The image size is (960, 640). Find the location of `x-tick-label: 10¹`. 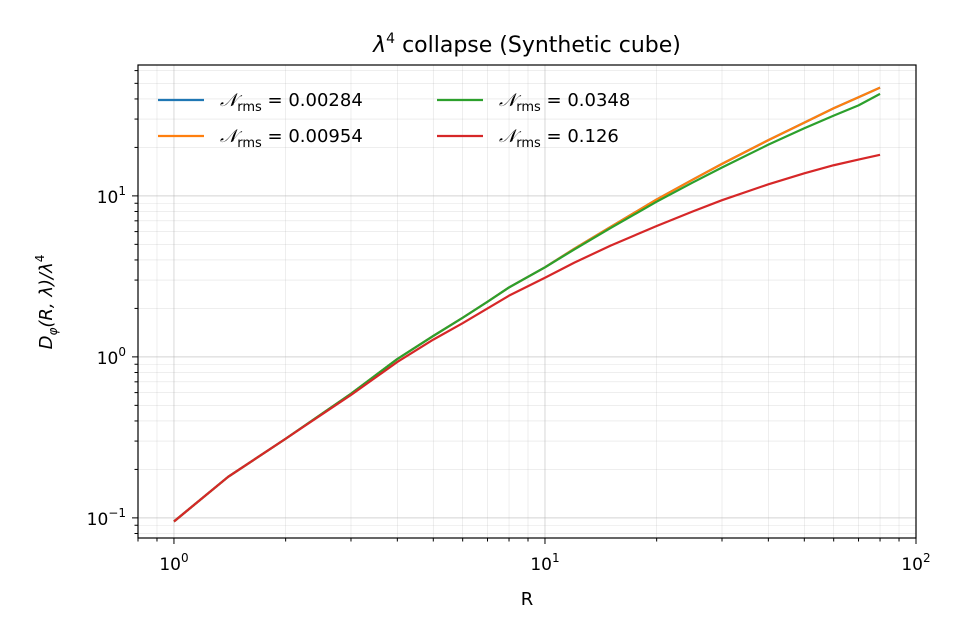

x-tick-label: 10¹ is located at coordinates (544, 563).